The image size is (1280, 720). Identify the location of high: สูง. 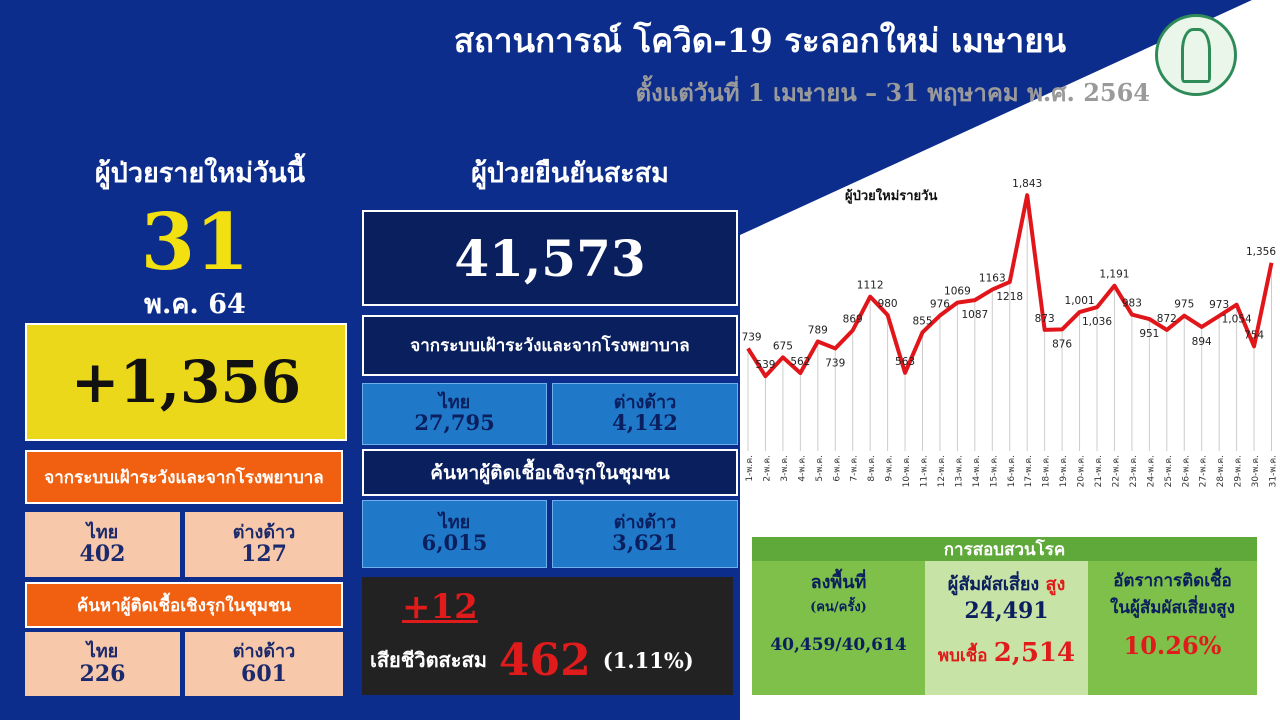
(1055, 584).